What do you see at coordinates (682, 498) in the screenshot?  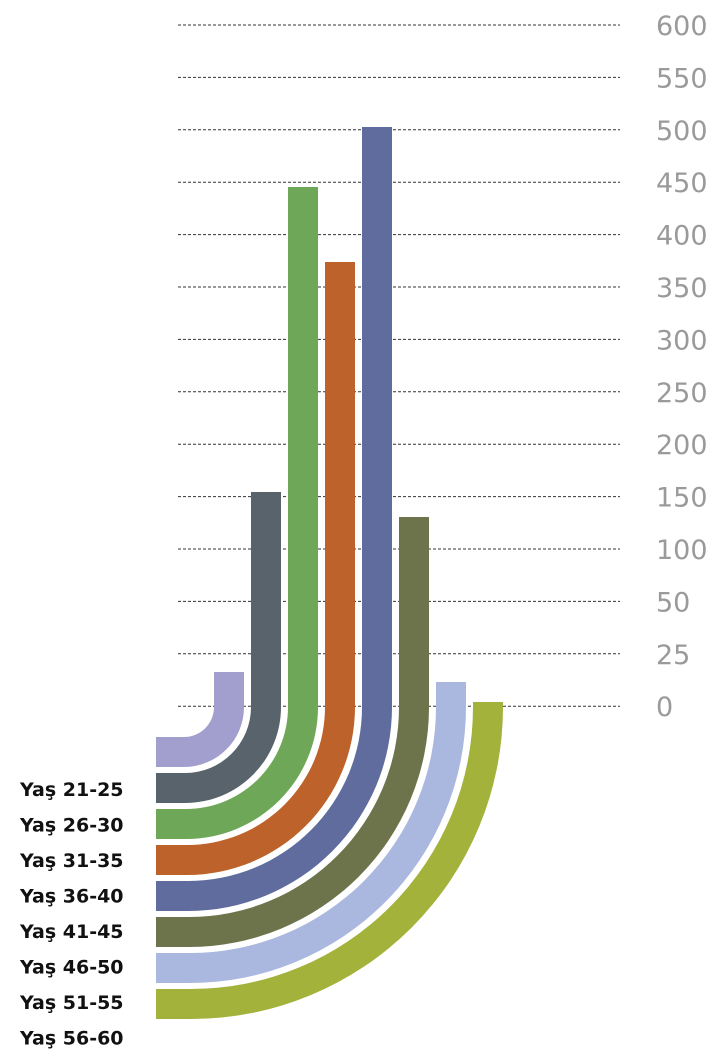 I see `y-tick-label: 150` at bounding box center [682, 498].